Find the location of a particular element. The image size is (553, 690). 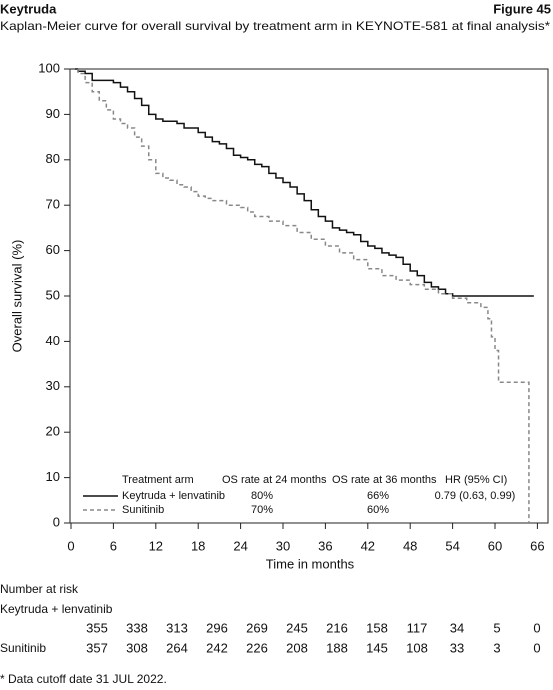

risk-count: 242 is located at coordinates (217, 647).